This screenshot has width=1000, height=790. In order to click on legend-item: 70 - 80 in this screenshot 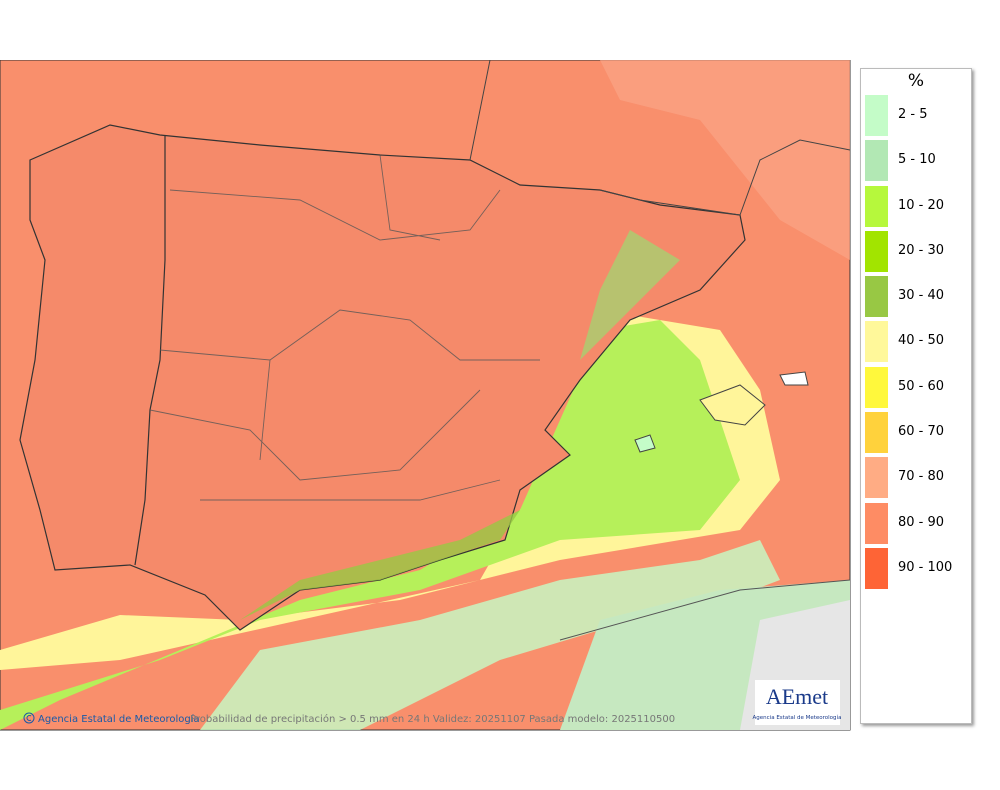, I will do `click(916, 479)`.